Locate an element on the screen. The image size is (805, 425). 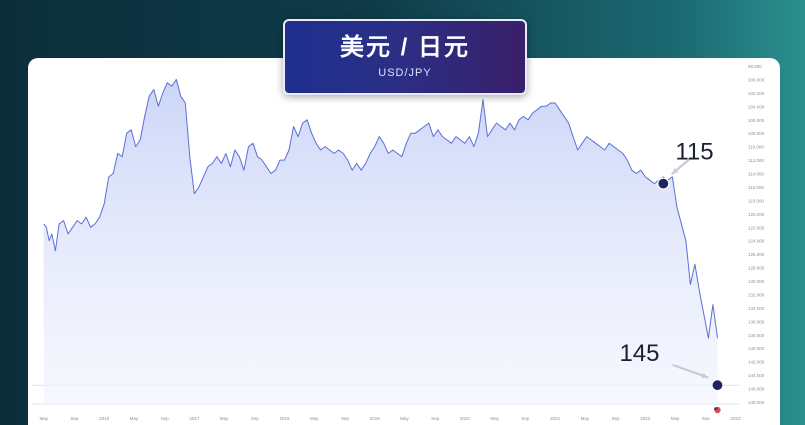
x-tick-label: 2017 is located at coordinates (194, 418).